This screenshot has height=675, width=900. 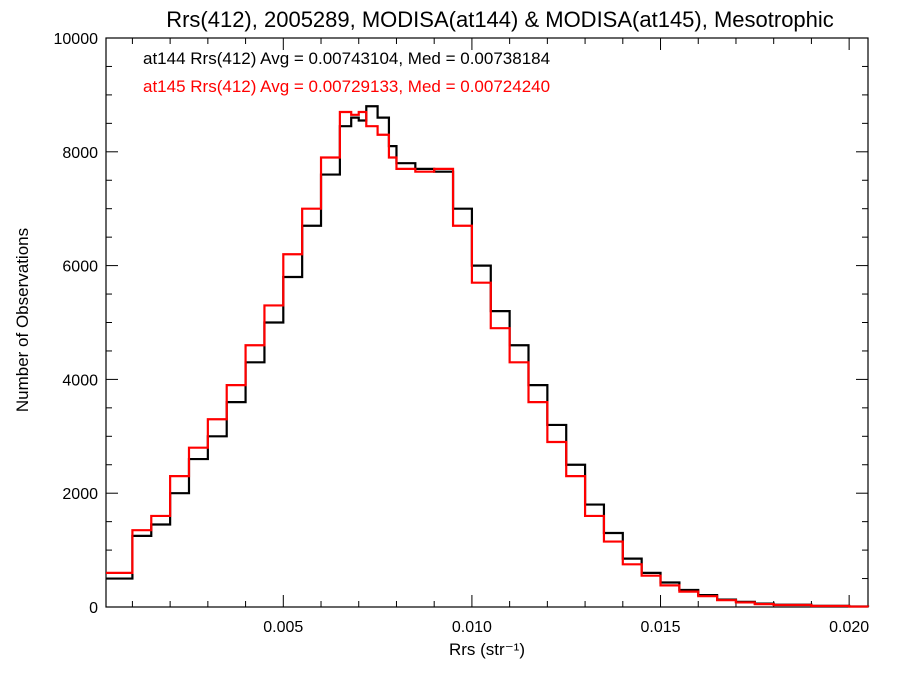 What do you see at coordinates (487, 649) in the screenshot?
I see `x-axis-label: Rrs (str⁻¹)` at bounding box center [487, 649].